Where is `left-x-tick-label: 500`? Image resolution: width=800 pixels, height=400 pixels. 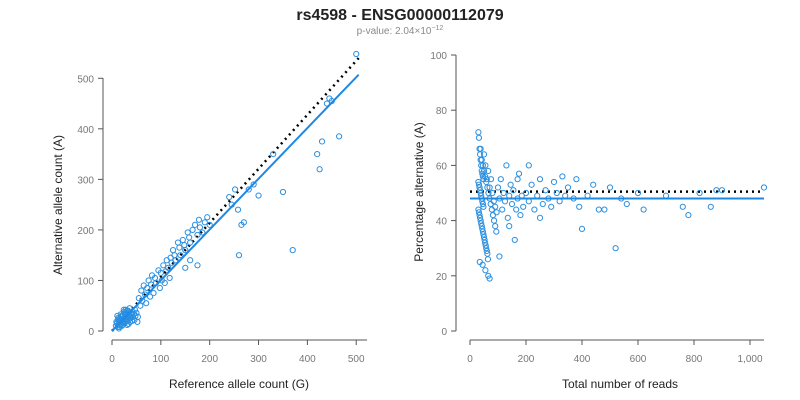 left-x-tick-label: 500 is located at coordinates (356, 359).